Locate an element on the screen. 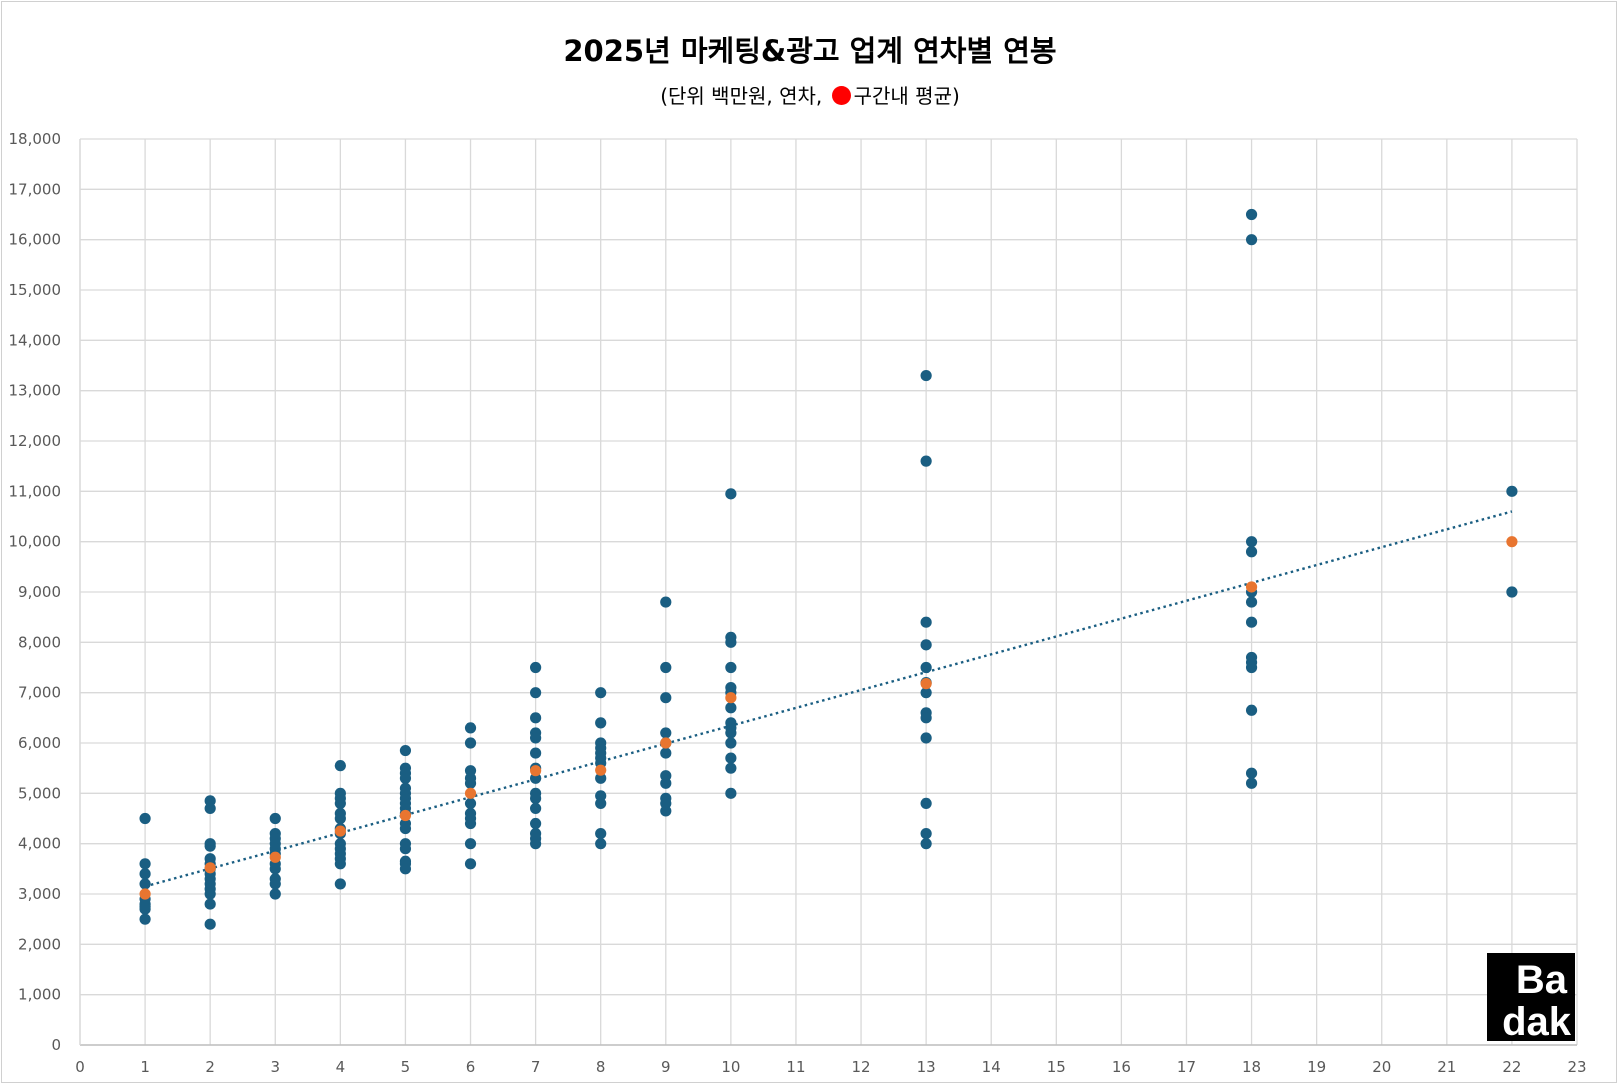 The image size is (1620, 1086). x-tick-label: 3 is located at coordinates (275, 1067).